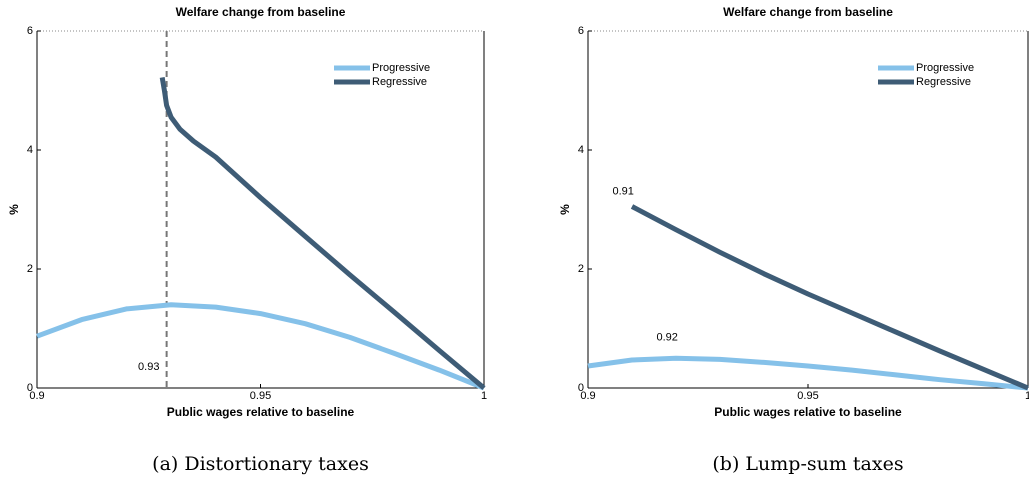  Describe the element at coordinates (807, 464) in the screenshot. I see `caption: (b) Lump-sum taxes` at that location.